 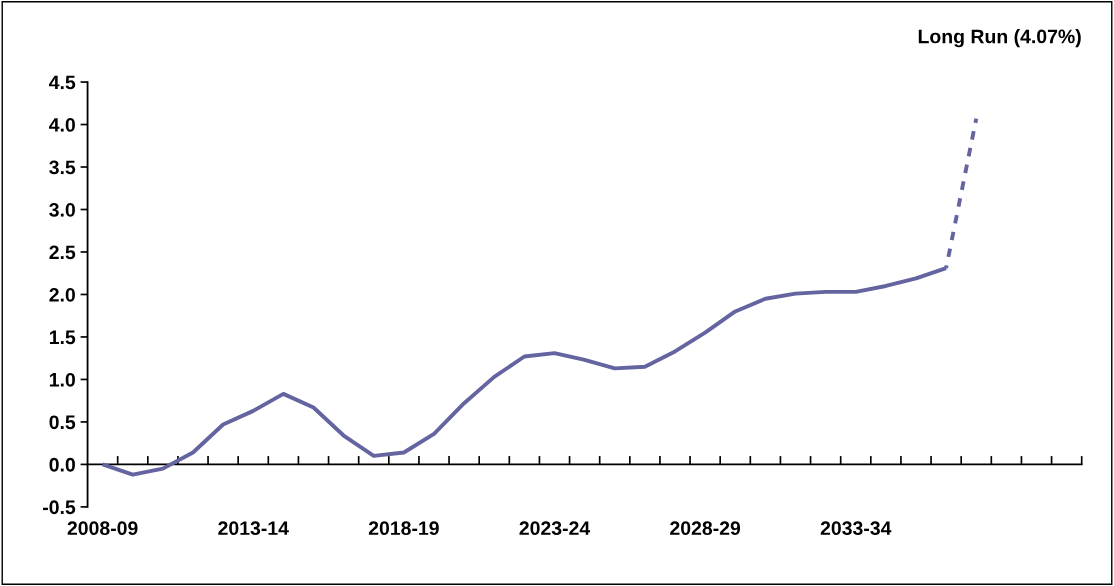 What do you see at coordinates (555, 528) in the screenshot?
I see `x-tick-label: 2023-24` at bounding box center [555, 528].